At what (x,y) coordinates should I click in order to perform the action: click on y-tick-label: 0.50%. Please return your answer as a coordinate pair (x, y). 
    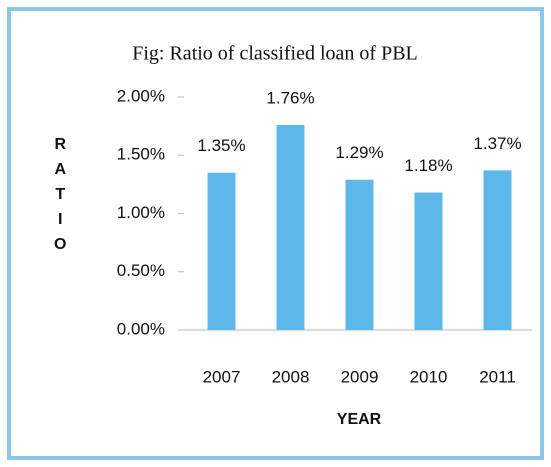
    Looking at the image, I should click on (141, 270).